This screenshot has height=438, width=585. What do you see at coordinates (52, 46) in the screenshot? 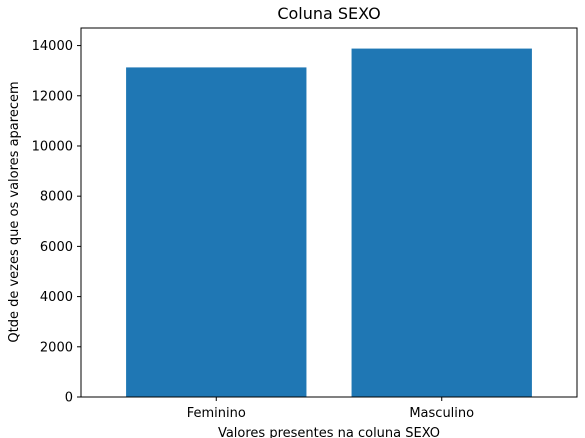
I see `y-tick-label: 14000` at bounding box center [52, 46].